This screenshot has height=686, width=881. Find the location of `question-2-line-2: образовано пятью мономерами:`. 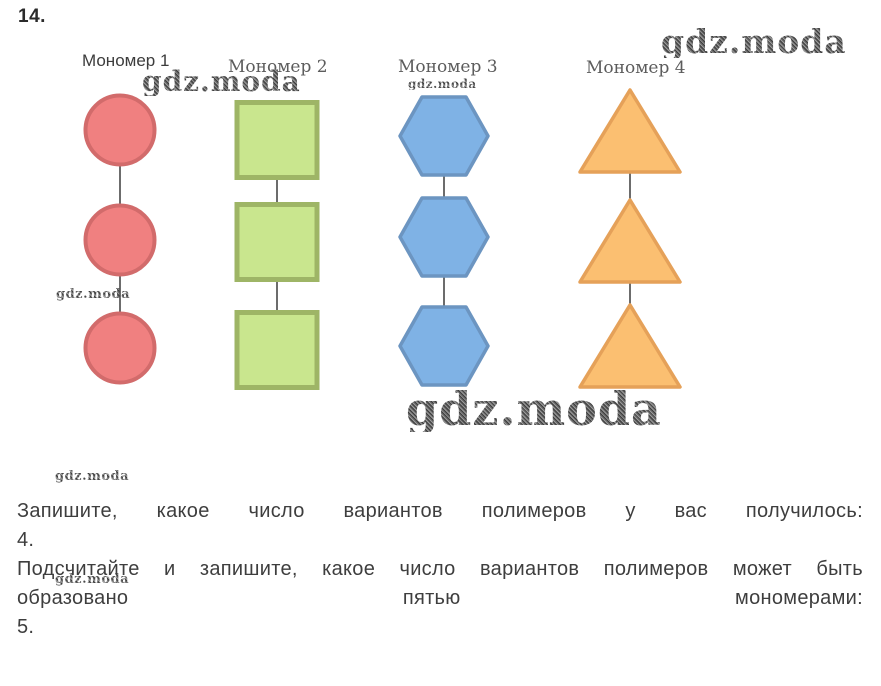

question-2-line-2: образовано пятью мономерами: is located at coordinates (440, 598).